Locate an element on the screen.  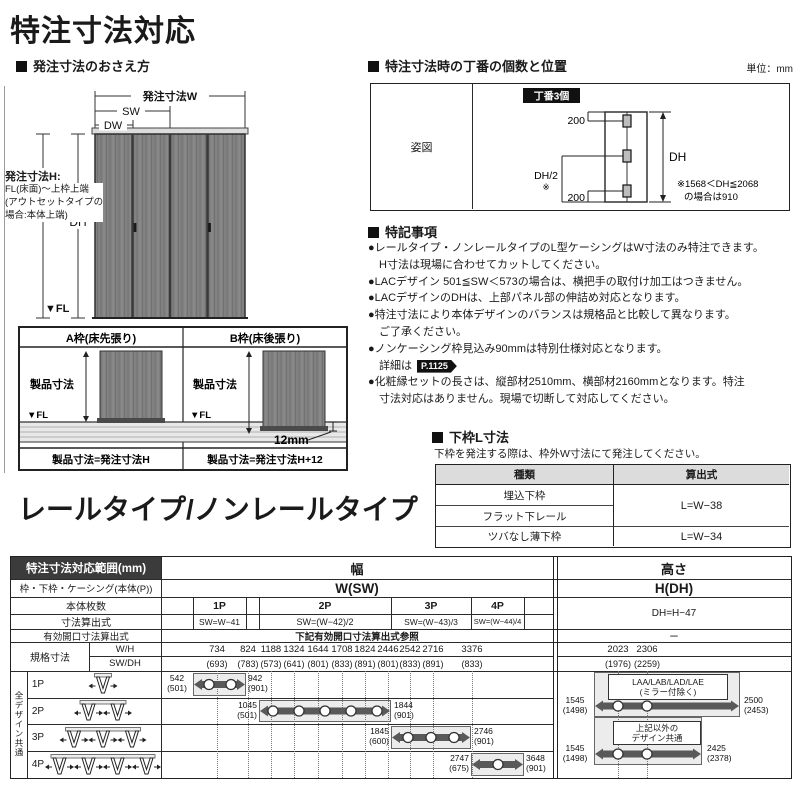
frame-a-title: A枠(床先張り) is located at coordinates (101, 338).